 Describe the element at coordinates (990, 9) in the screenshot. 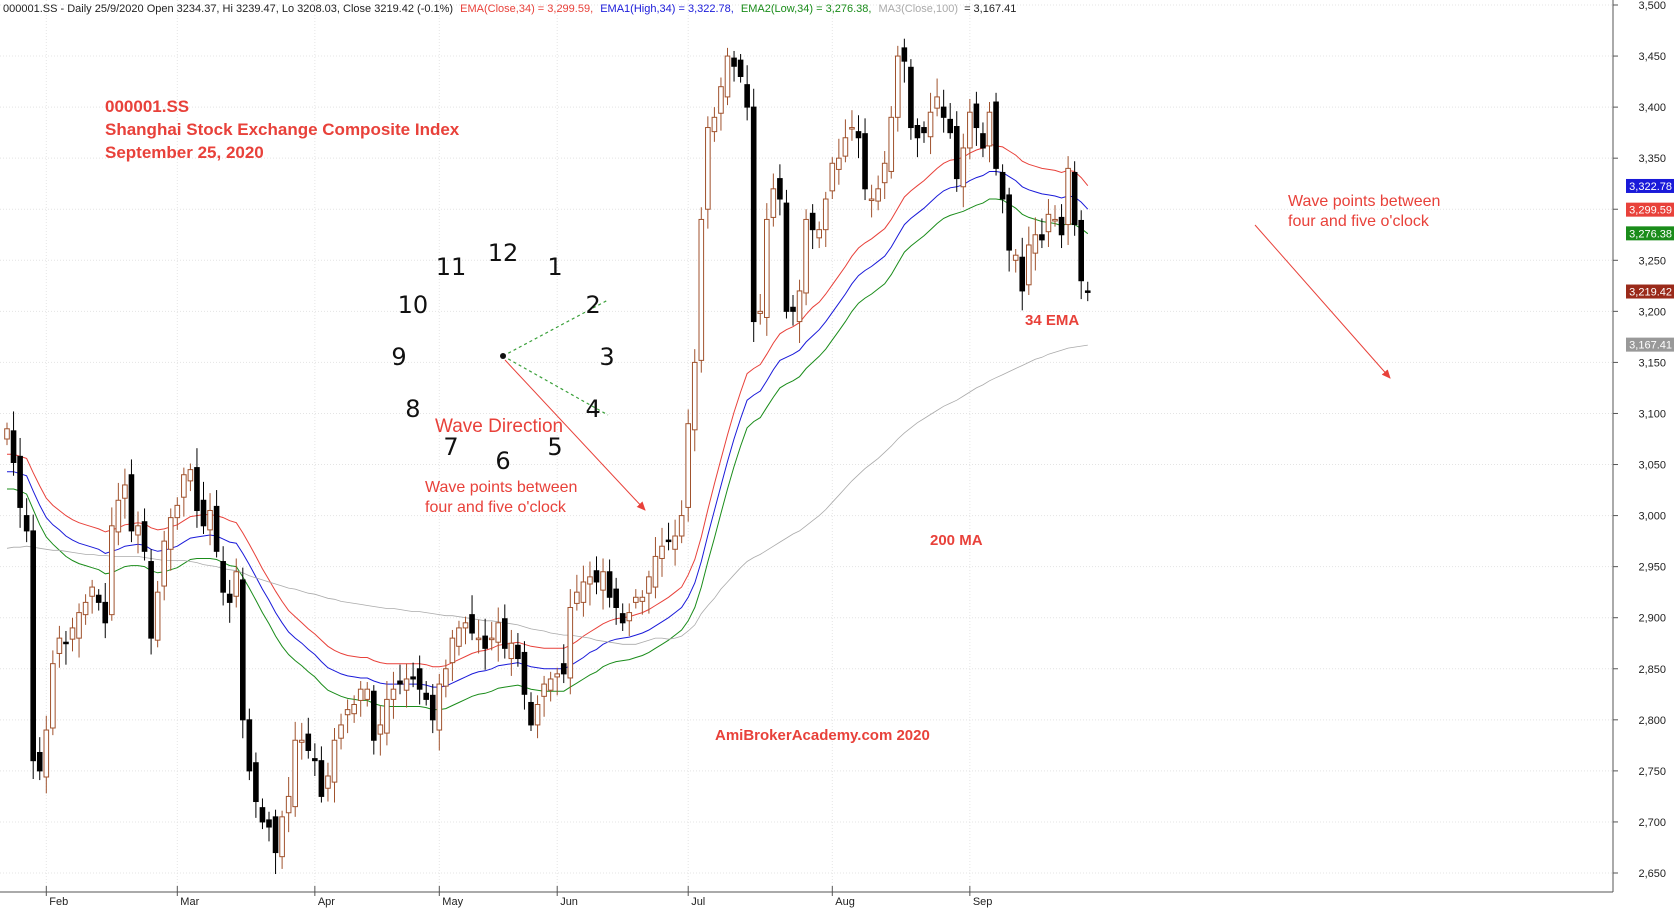

I see `header-ma-value: = 3,167.41` at that location.